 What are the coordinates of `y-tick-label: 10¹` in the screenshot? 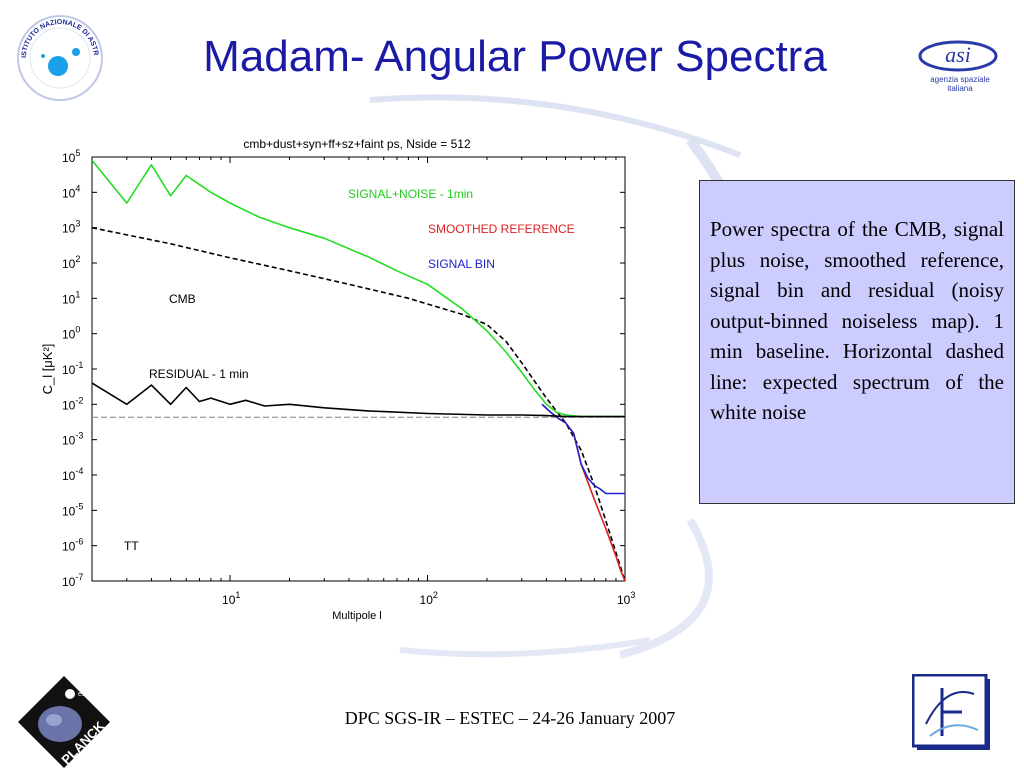 It's located at (71, 297).